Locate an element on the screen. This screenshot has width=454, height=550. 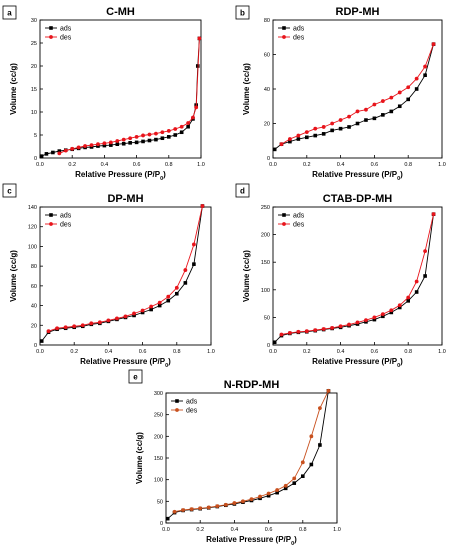
x-tick-label: 0.0 is located at coordinates (273, 165).